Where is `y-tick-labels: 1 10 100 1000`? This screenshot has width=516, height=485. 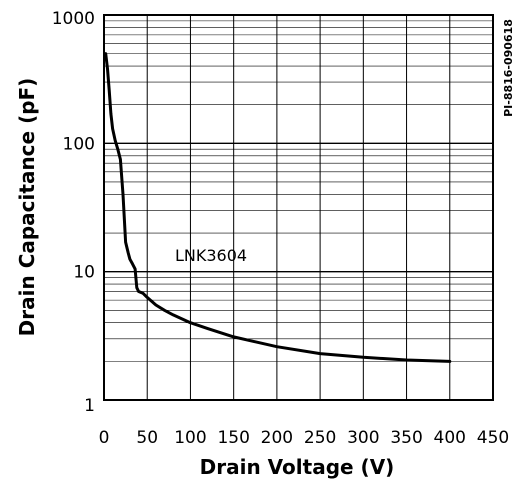
y-tick-labels: 1 10 100 1000 is located at coordinates (73, 212).